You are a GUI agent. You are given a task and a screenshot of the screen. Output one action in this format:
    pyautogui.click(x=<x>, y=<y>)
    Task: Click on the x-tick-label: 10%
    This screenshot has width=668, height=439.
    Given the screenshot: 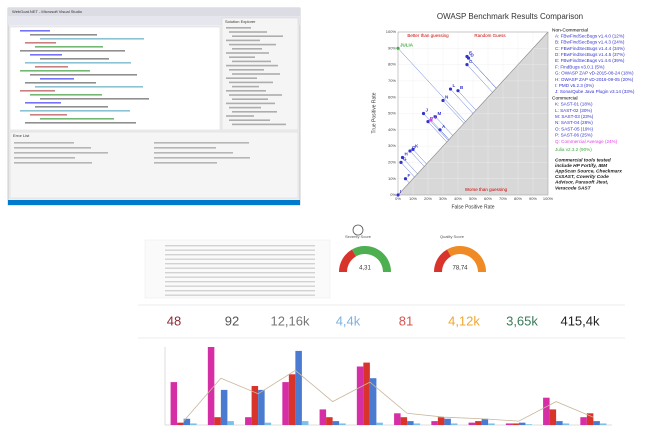 What is the action you would take?
    pyautogui.click(x=413, y=198)
    